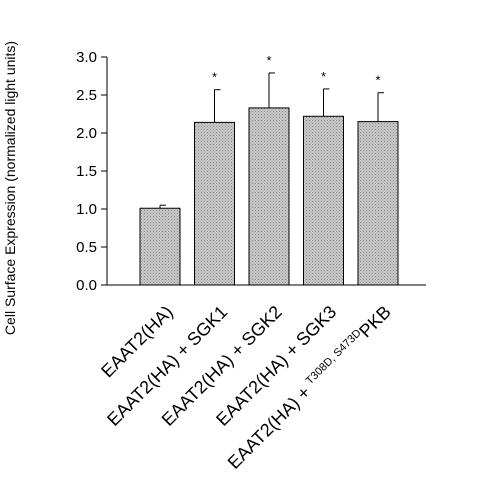  What do you see at coordinates (86, 171) in the screenshot?
I see `y-tick-label: 1.5` at bounding box center [86, 171].